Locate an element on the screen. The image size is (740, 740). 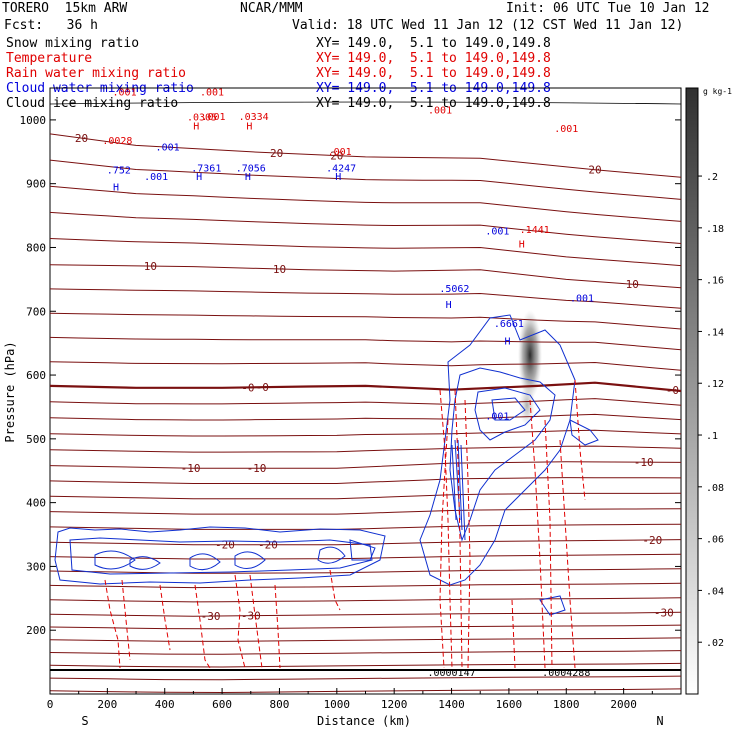
y-tick-label: 500 is located at coordinates (36, 439).